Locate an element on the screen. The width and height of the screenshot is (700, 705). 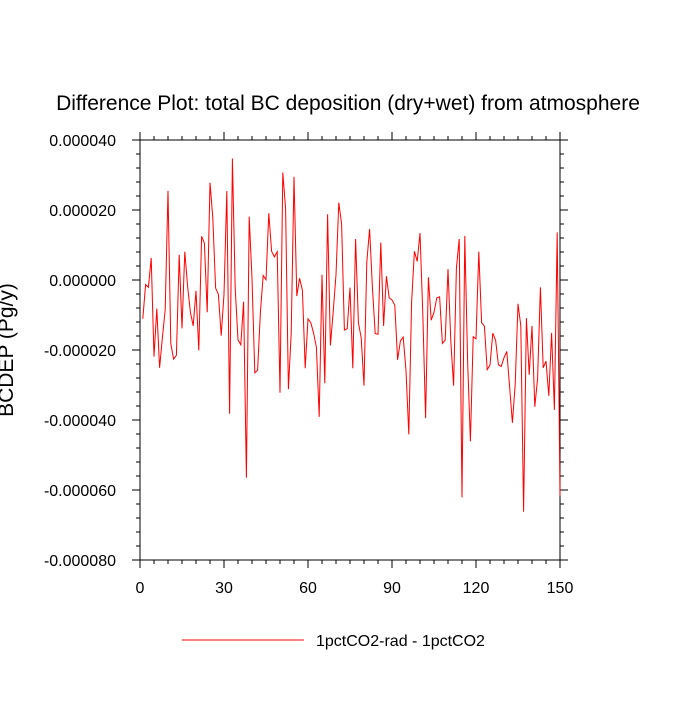
legend-label-series-0: 1pctCO2-rad - 1pctCO2 is located at coordinates (400, 641).